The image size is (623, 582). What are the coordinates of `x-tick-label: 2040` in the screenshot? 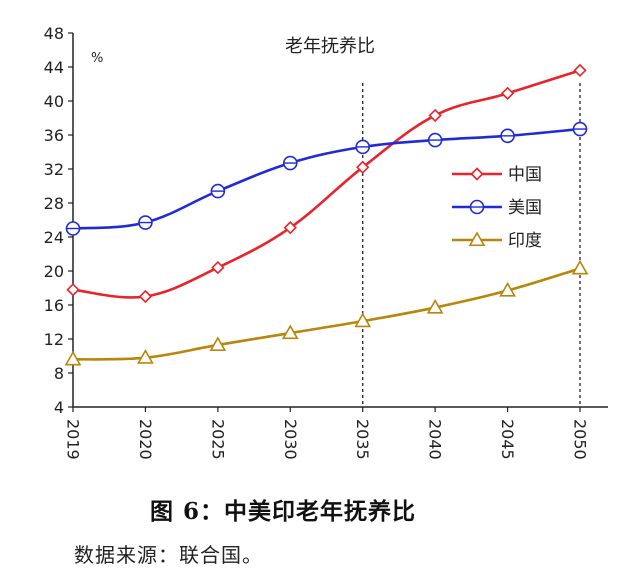 It's located at (435, 439).